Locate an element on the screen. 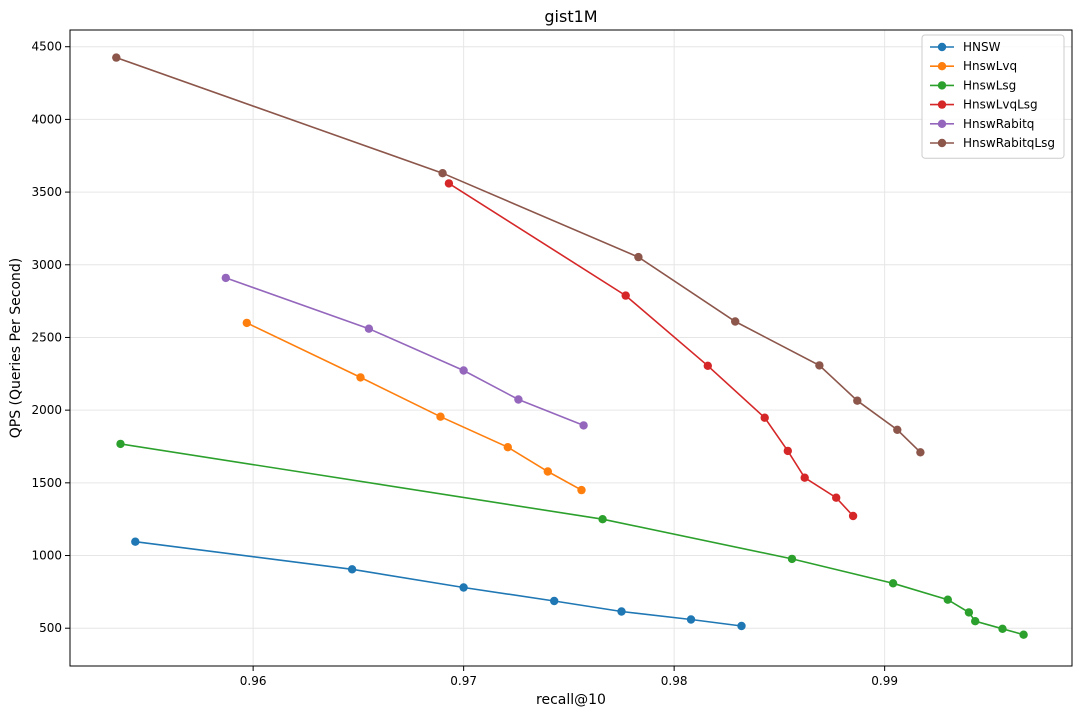 The image size is (1080, 716). x-axis-label: recall@10 is located at coordinates (571, 700).